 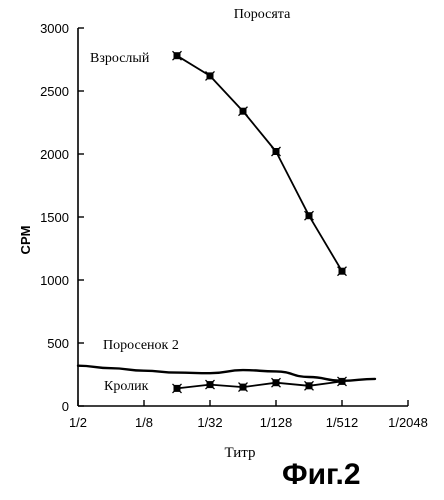 I want to click on x-tick-label: 1/2, so click(x=78, y=422).